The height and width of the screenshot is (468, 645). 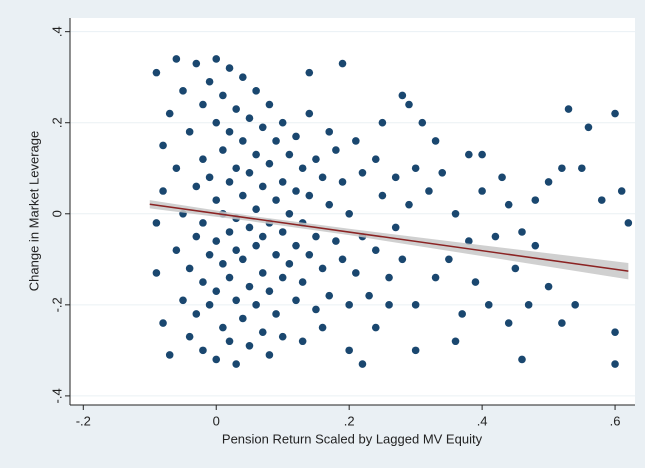 What do you see at coordinates (56, 304) in the screenshot?
I see `y-tick-label: -.2` at bounding box center [56, 304].